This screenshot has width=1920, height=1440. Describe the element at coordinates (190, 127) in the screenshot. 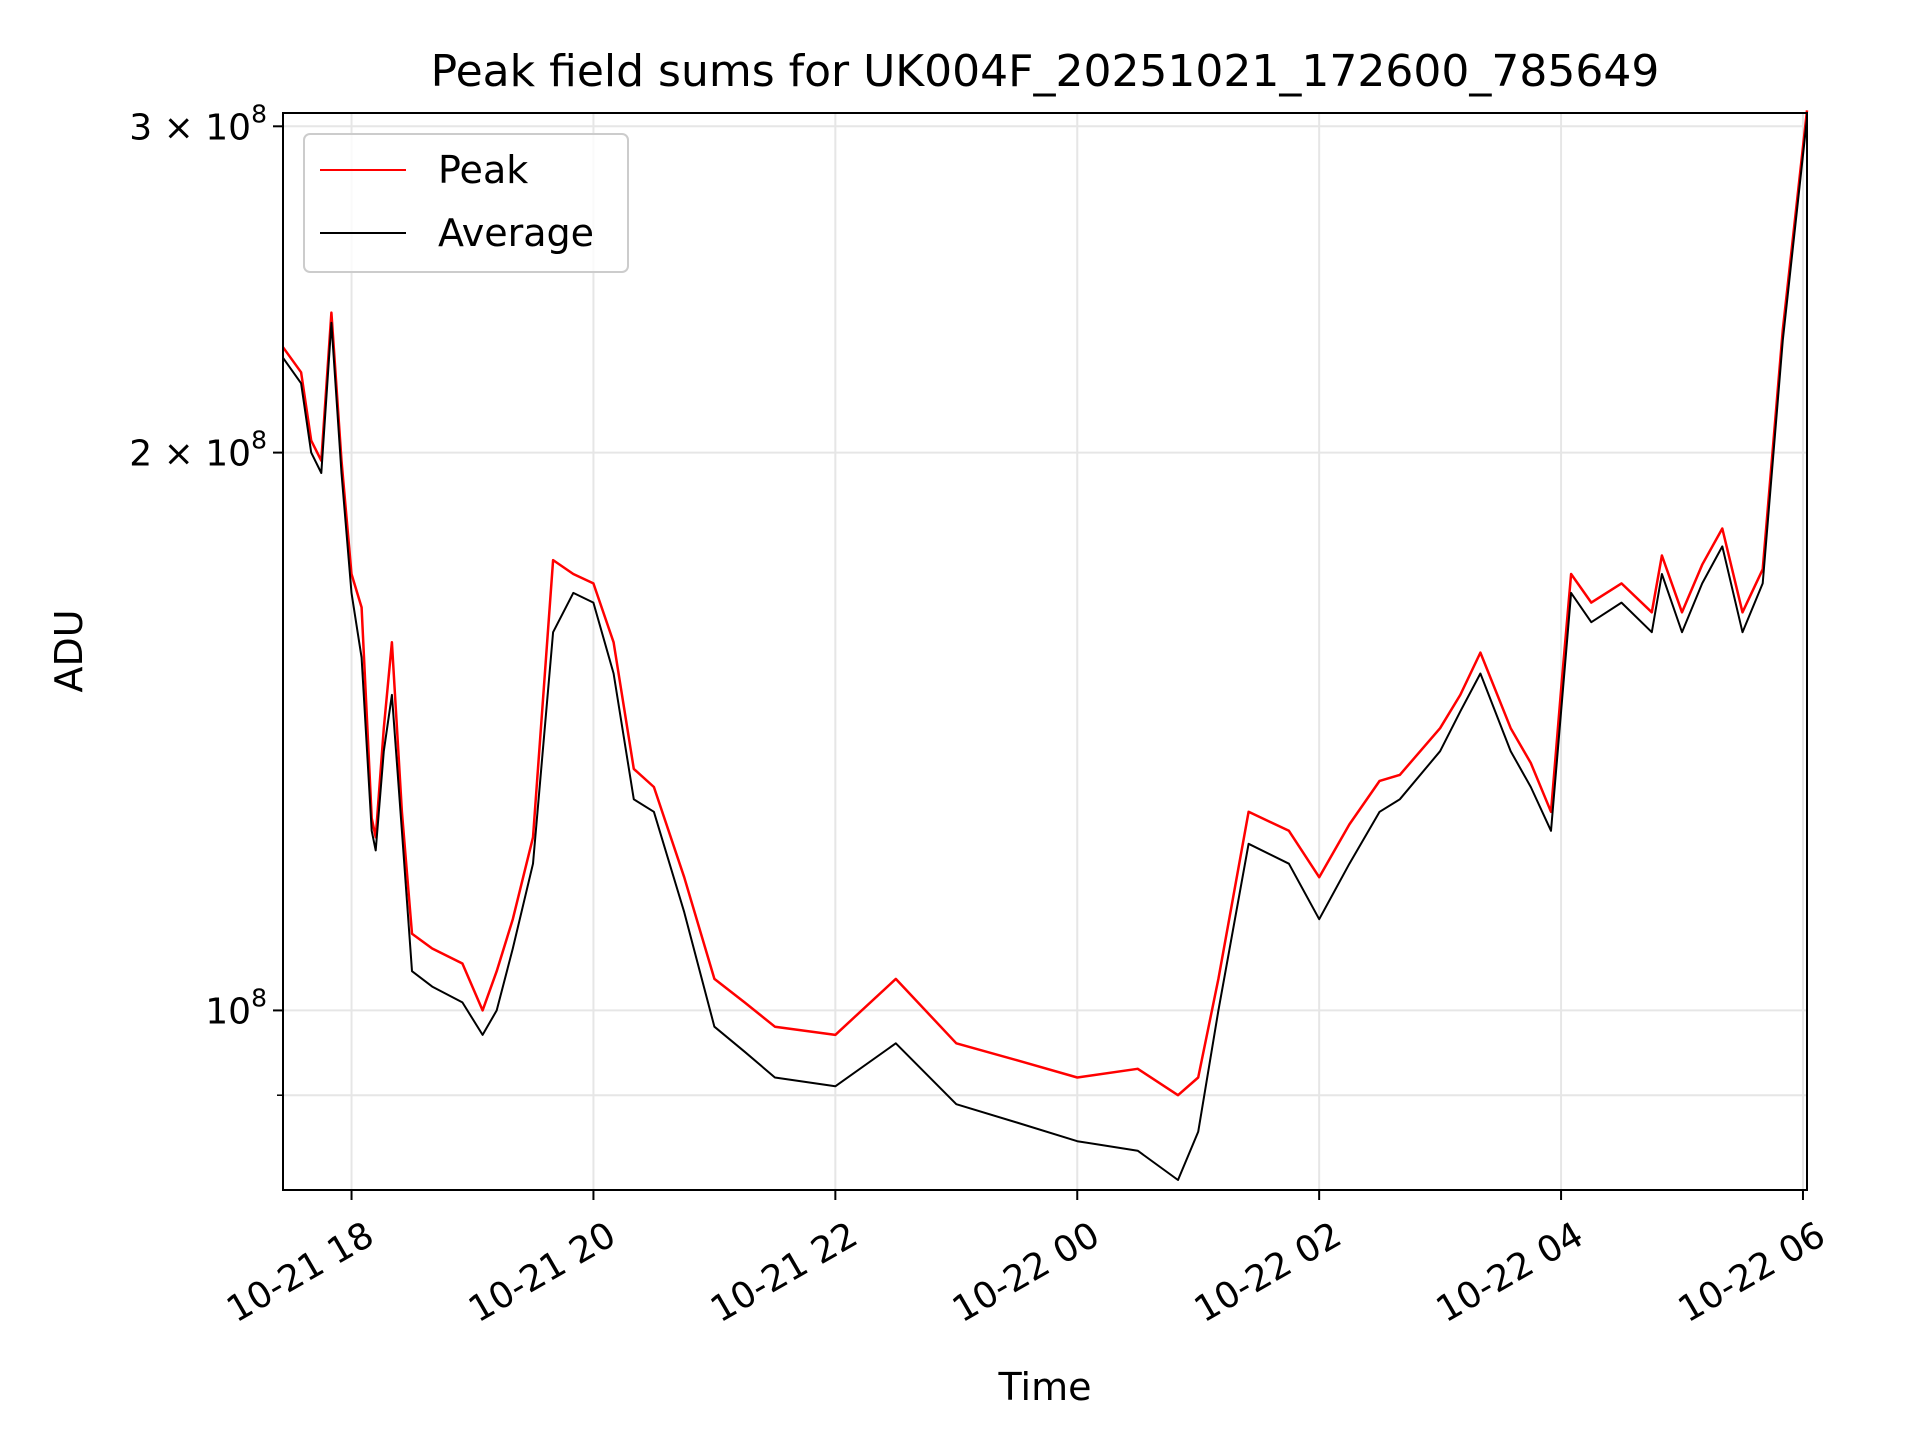

I see `y-tick-label: 3 × 10` at that location.